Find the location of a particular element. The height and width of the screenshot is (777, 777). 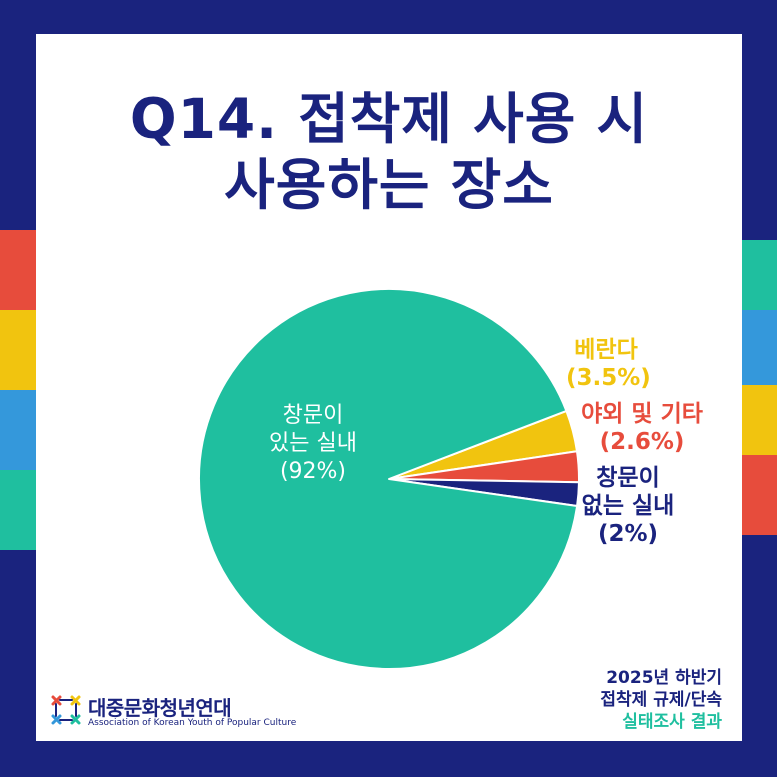

slice-label-windowless-indoor: 창문이 없는 실내 (2%) is located at coordinates (628, 506).